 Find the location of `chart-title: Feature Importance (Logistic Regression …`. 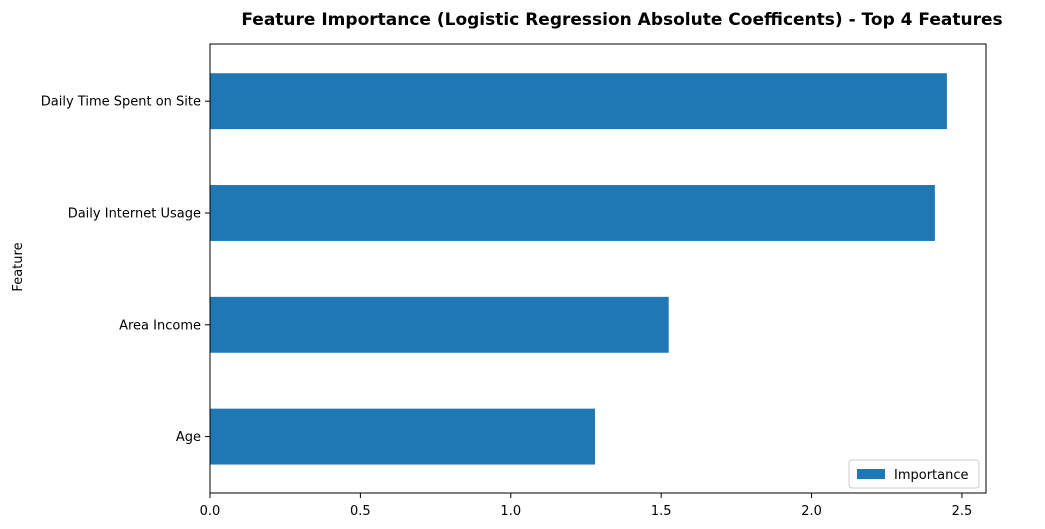

chart-title: Feature Importance (Logistic Regression … is located at coordinates (621, 20).